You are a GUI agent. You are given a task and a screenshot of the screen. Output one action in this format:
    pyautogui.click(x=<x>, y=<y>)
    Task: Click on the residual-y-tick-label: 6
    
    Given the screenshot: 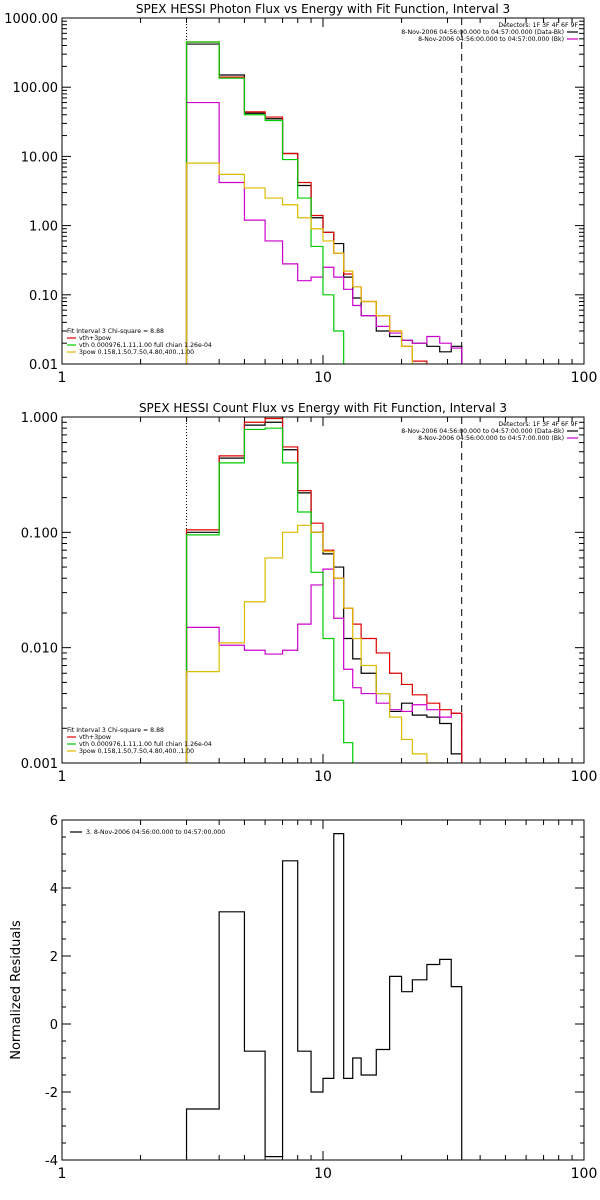 What is the action you would take?
    pyautogui.click(x=54, y=821)
    